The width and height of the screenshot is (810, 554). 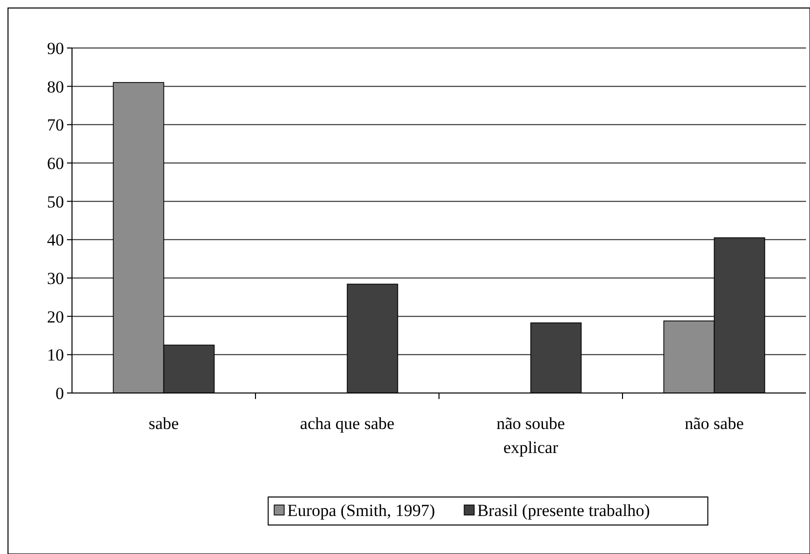 I want to click on x-tick-label: não sabe, so click(x=714, y=423).